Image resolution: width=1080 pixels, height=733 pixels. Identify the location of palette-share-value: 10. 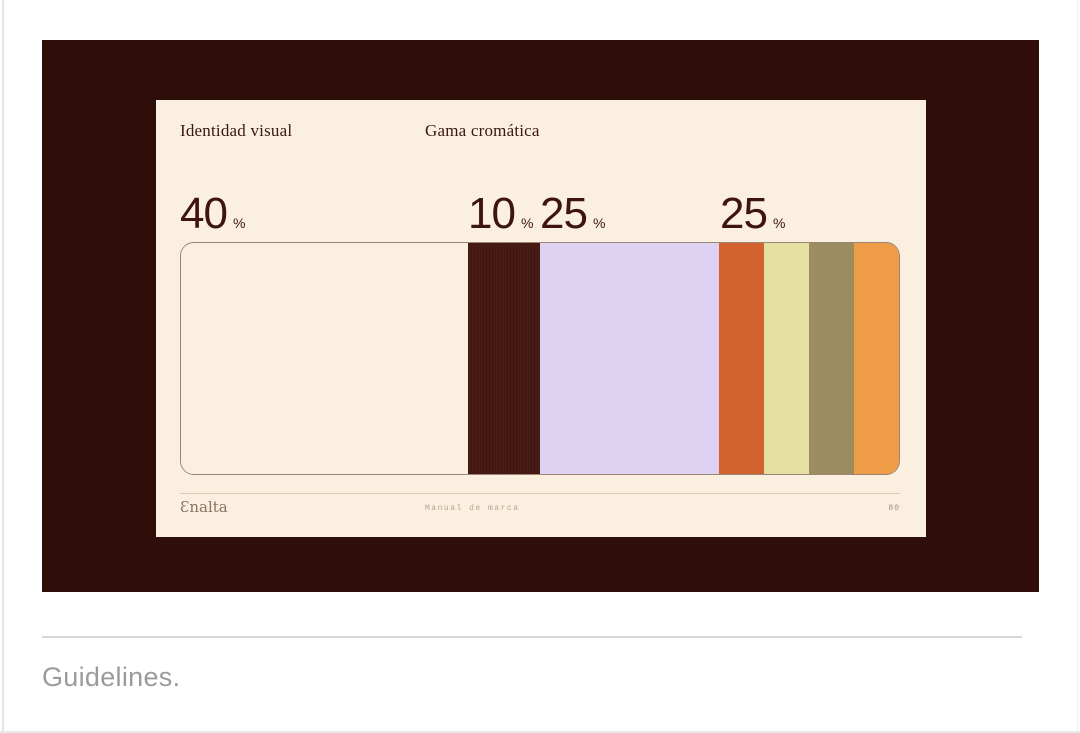
(492, 213).